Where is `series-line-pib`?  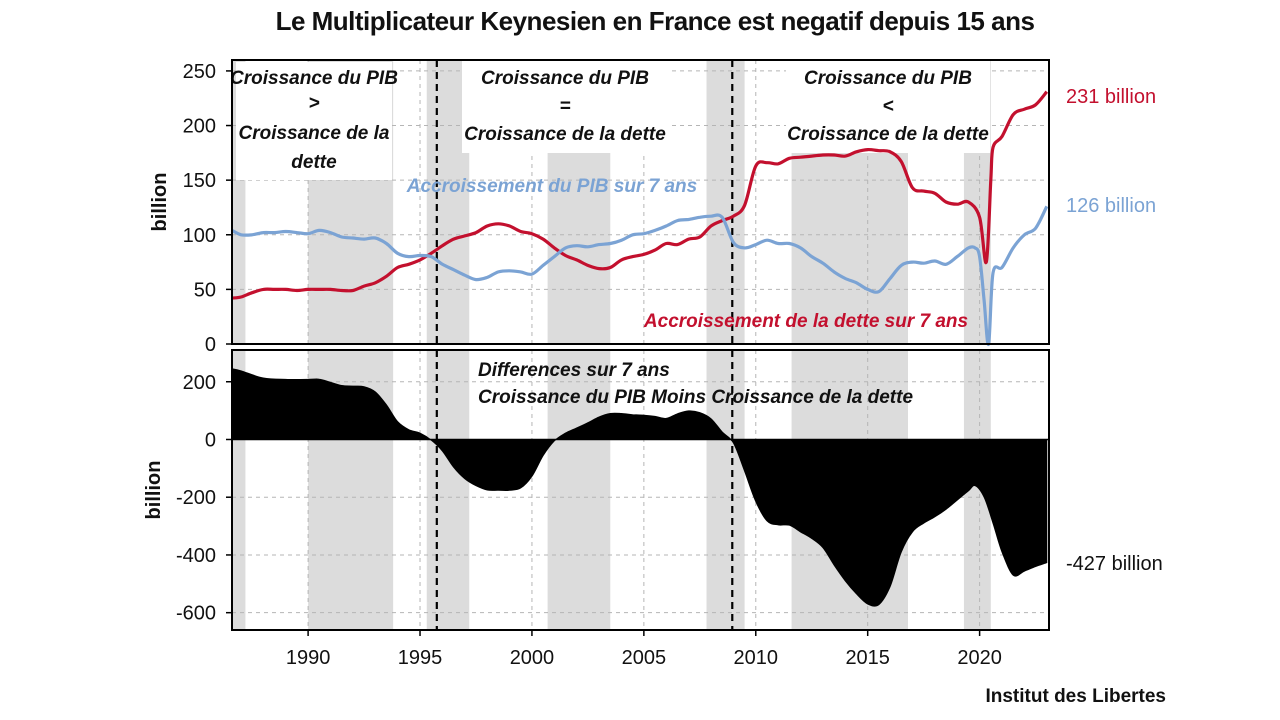
series-line-pib is located at coordinates (640, 275).